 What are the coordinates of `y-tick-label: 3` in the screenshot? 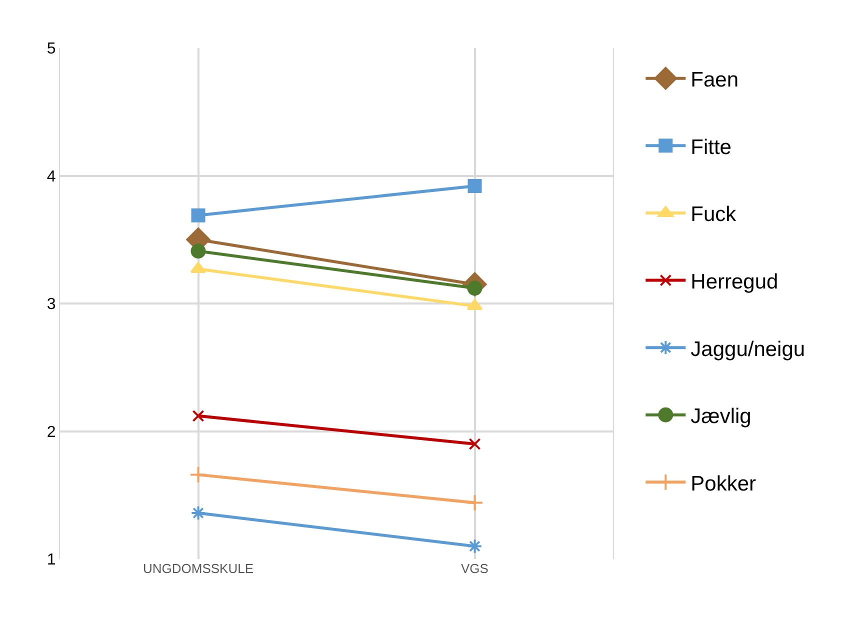 It's located at (51, 305).